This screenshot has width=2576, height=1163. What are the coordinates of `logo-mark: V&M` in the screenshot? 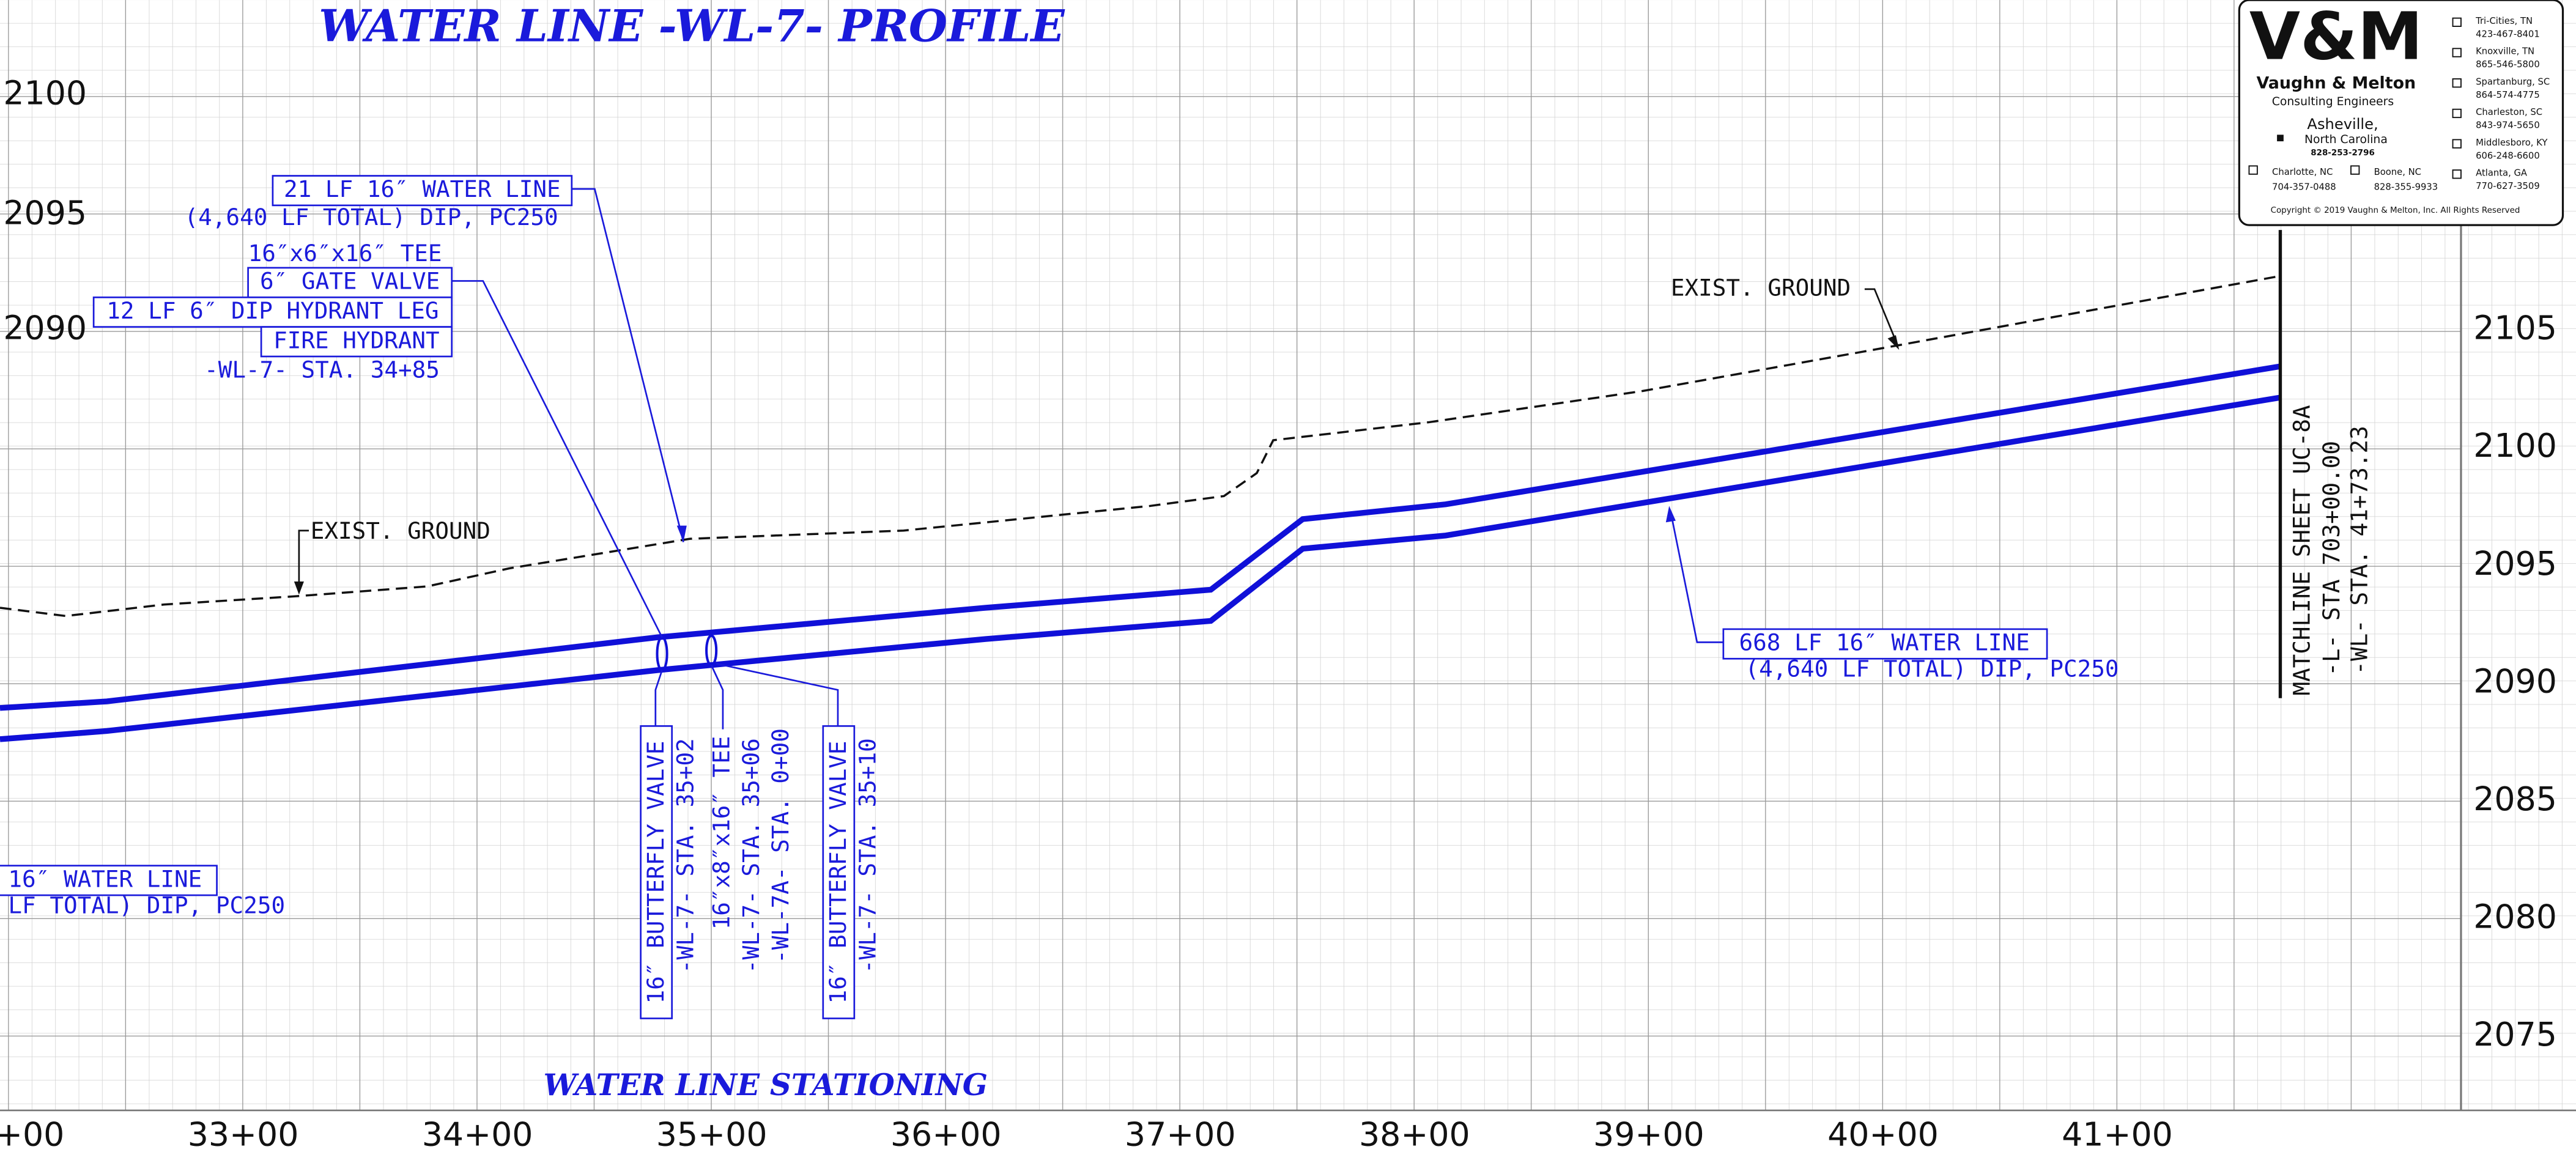 It's located at (2336, 37).